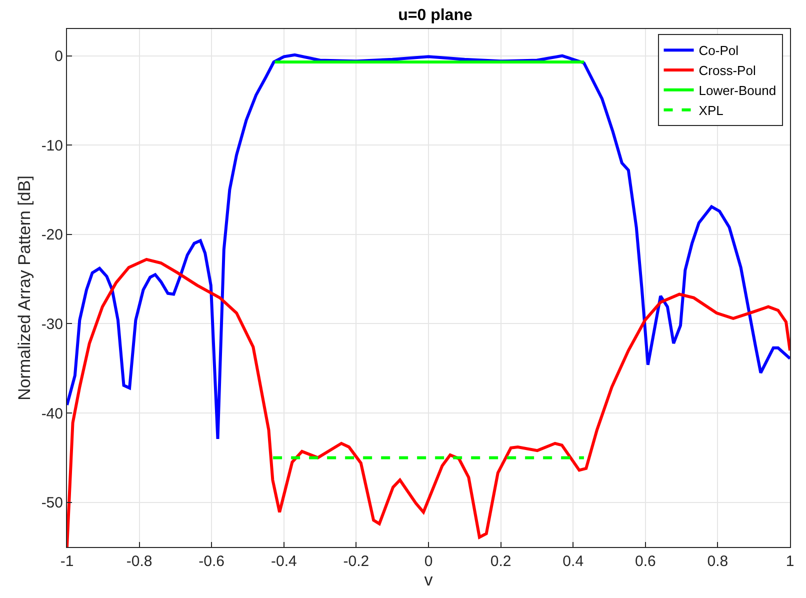 The width and height of the screenshot is (806, 598). I want to click on y-axis-title: Normalized Array Pattern [dB], so click(24, 288).